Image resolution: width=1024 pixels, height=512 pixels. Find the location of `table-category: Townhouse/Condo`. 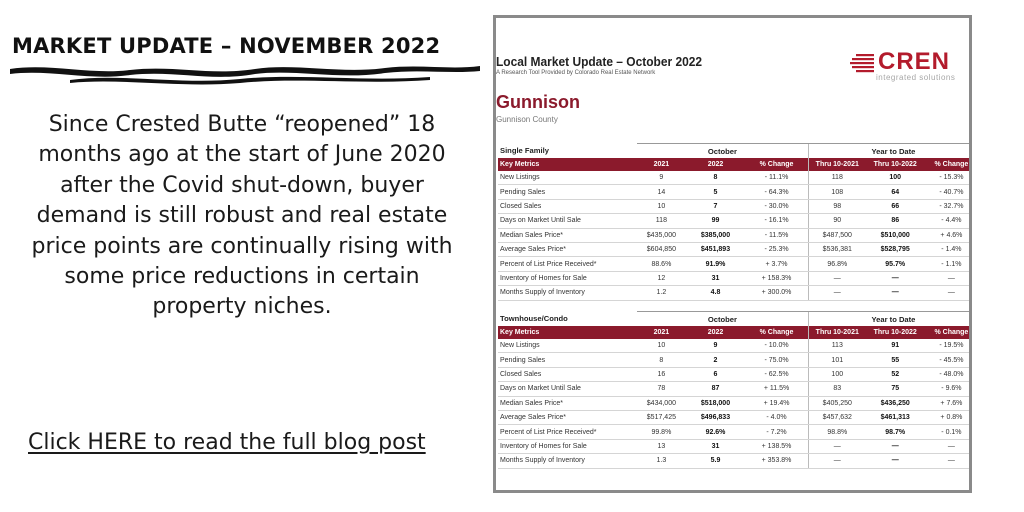

table-category: Townhouse/Condo is located at coordinates (534, 319).